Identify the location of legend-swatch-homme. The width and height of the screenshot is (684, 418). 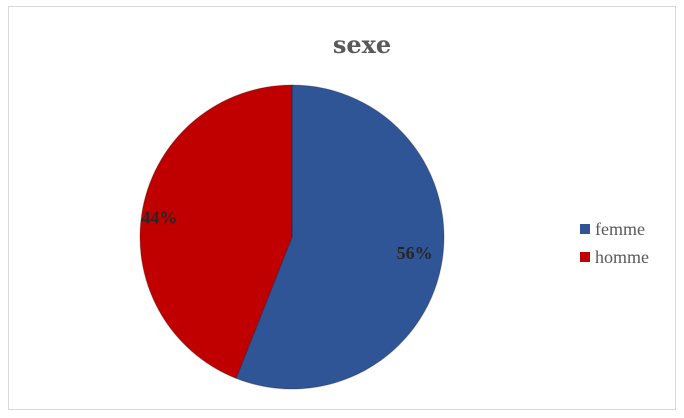
(585, 257).